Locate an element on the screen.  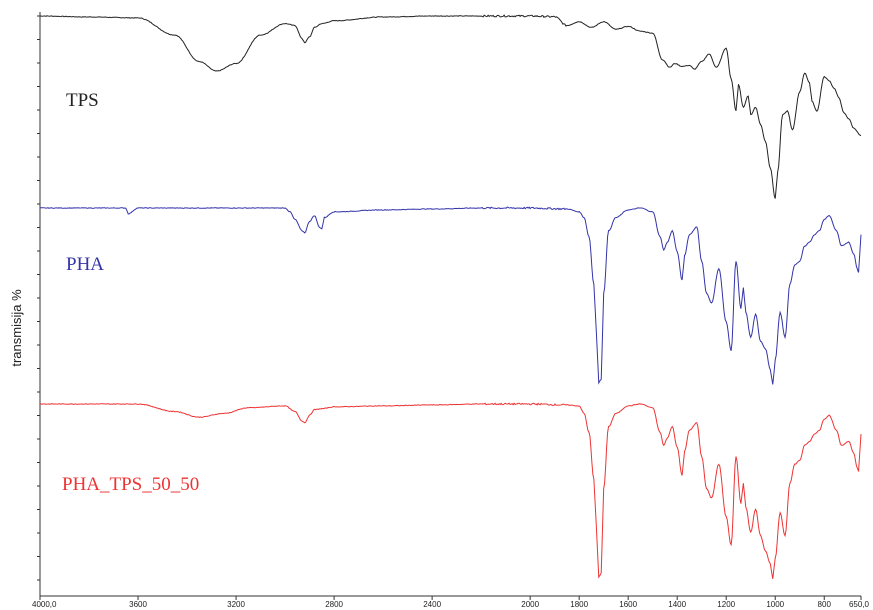
series-label-pha: PHA is located at coordinates (85, 264).